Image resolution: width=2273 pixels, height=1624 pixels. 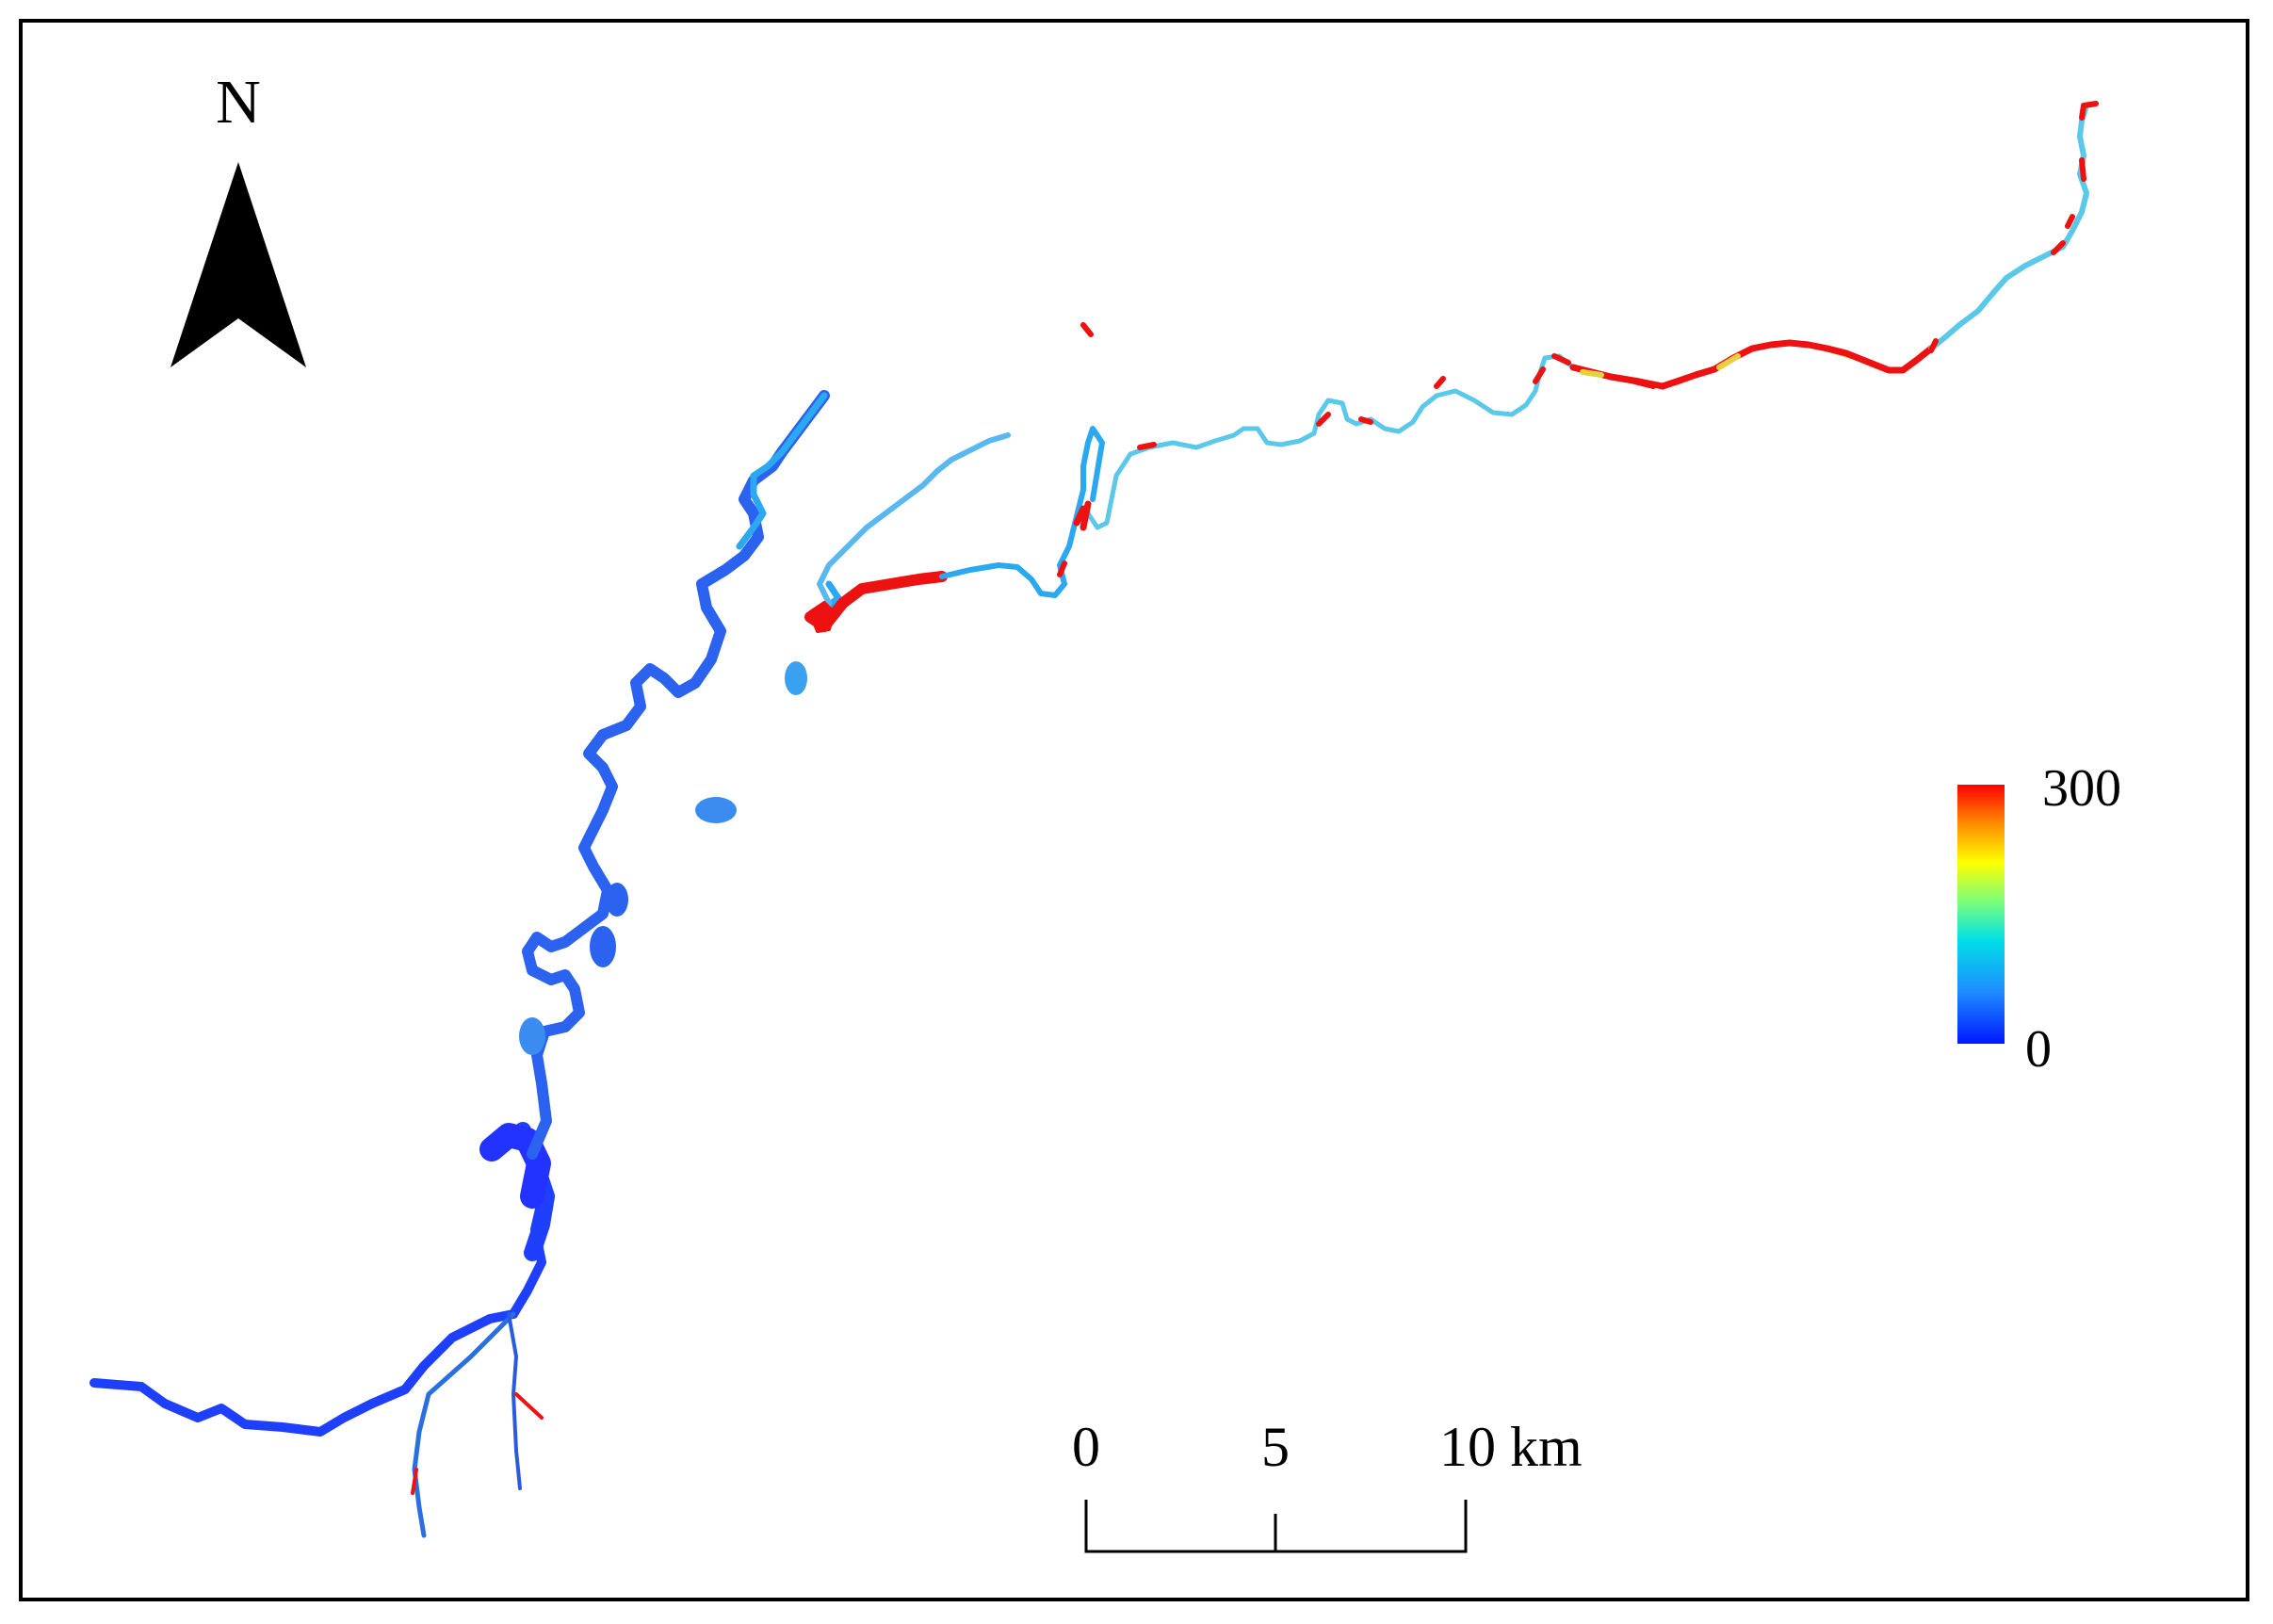 I want to click on legend-max-label: 300, so click(x=2081, y=788).